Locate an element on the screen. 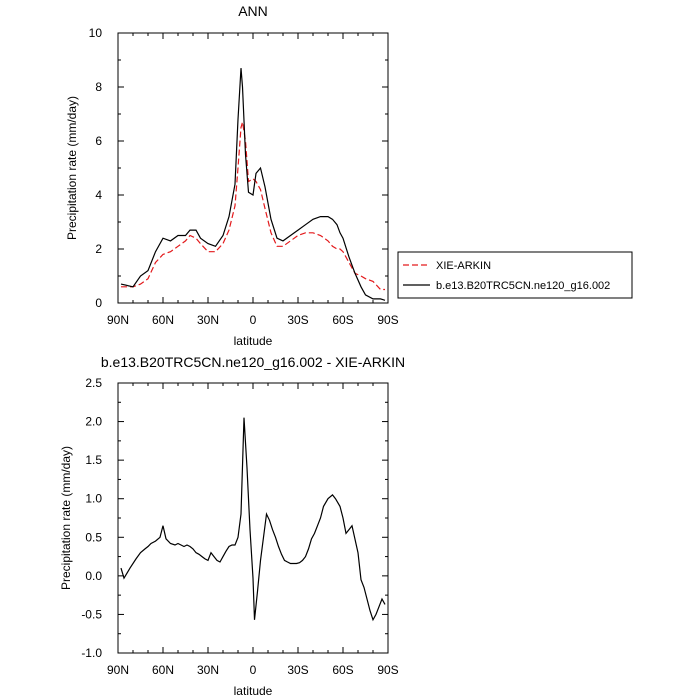  legend-box is located at coordinates (515, 275).